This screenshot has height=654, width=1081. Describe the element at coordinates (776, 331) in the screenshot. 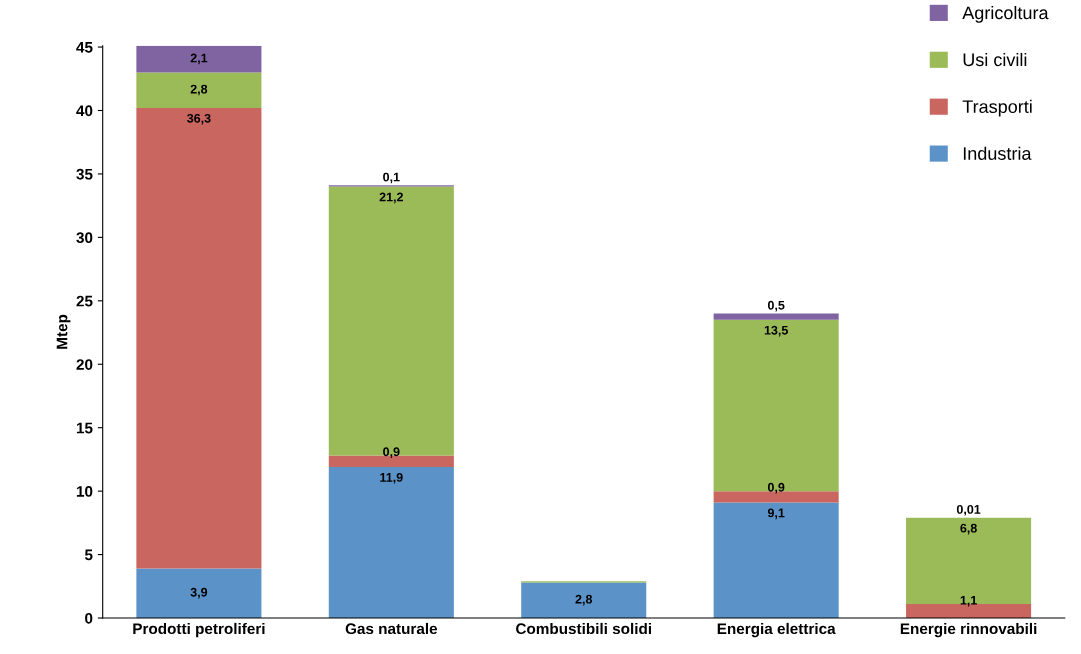

I see `data-label: 13,5` at that location.